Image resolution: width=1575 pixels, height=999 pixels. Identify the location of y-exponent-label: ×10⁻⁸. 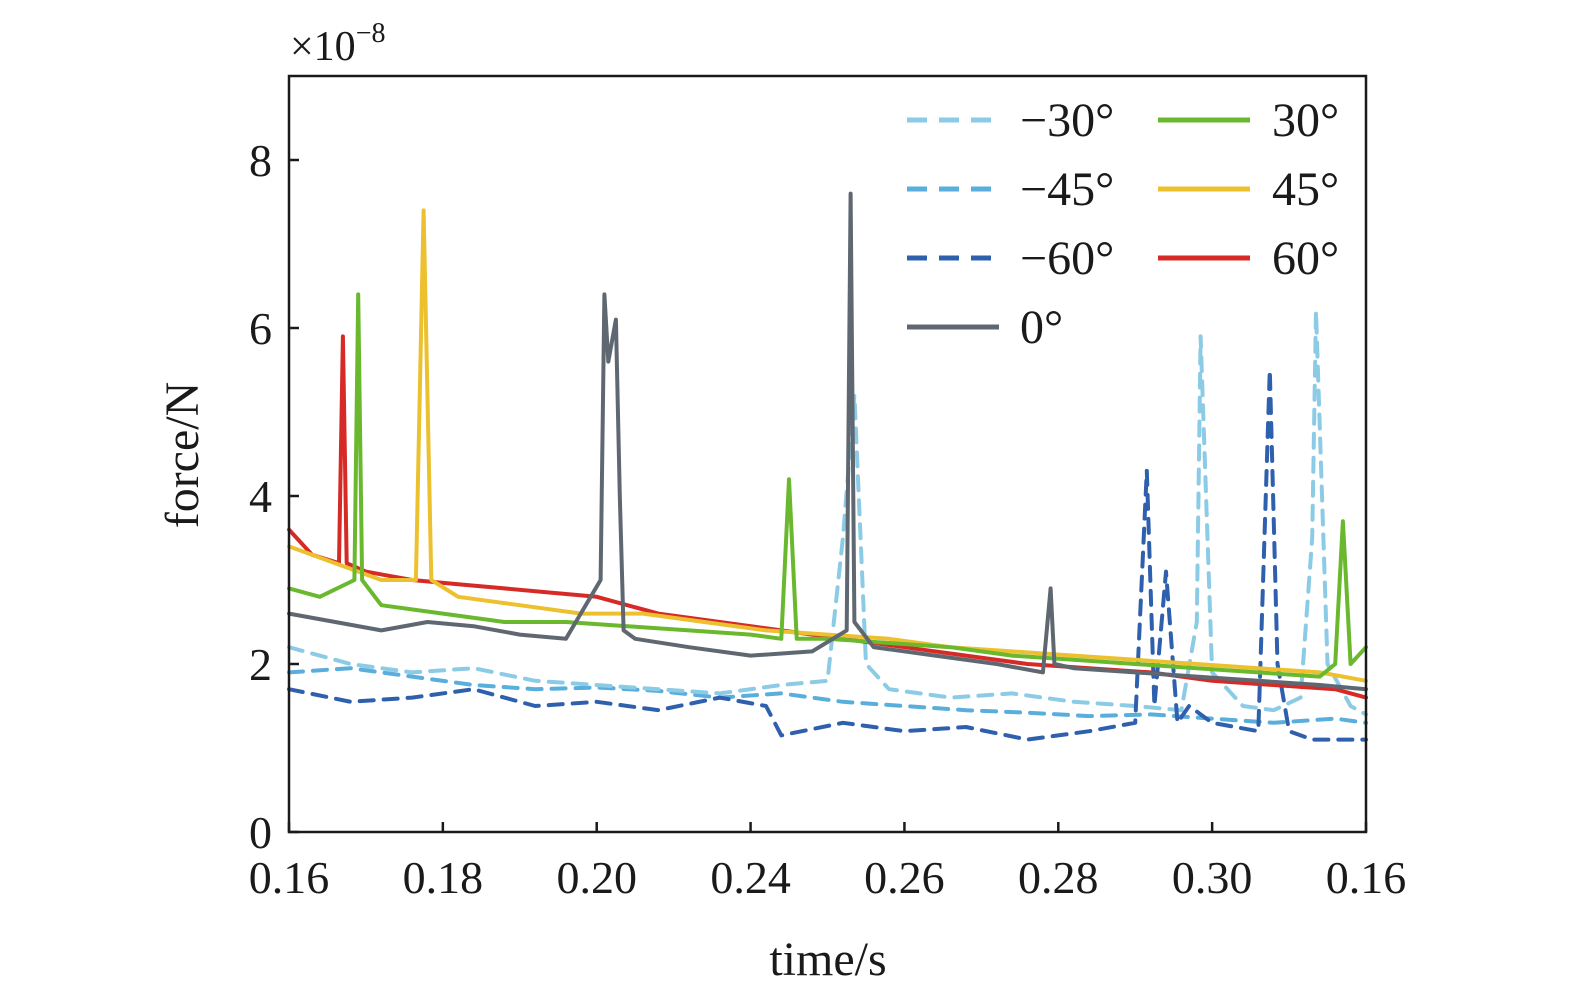
(337, 44).